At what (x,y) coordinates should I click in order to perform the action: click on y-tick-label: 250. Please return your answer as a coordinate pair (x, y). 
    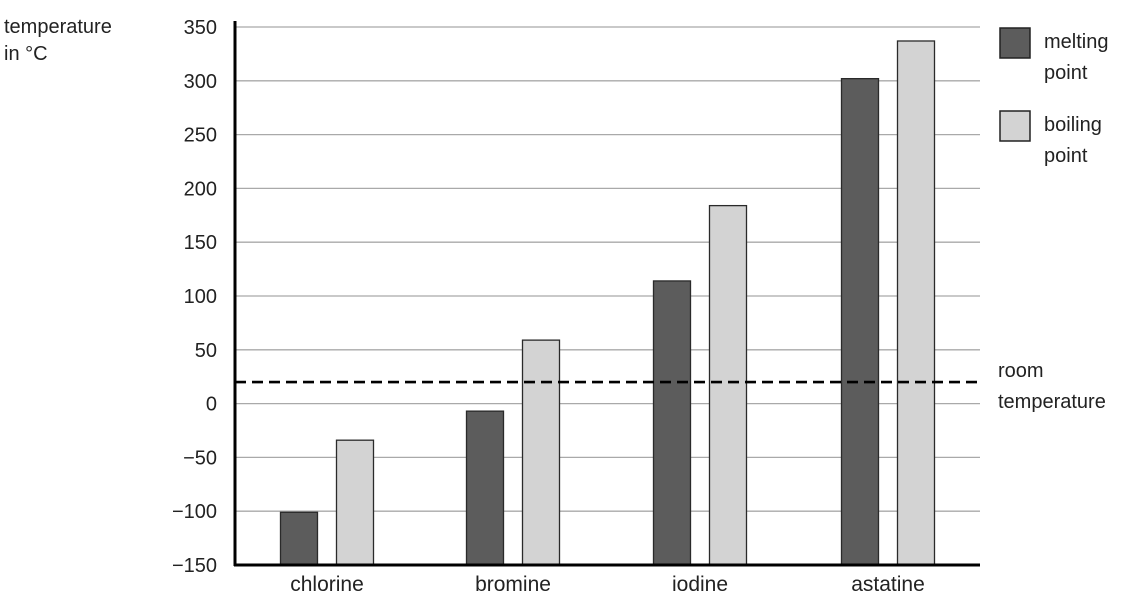
    Looking at the image, I should click on (200, 136).